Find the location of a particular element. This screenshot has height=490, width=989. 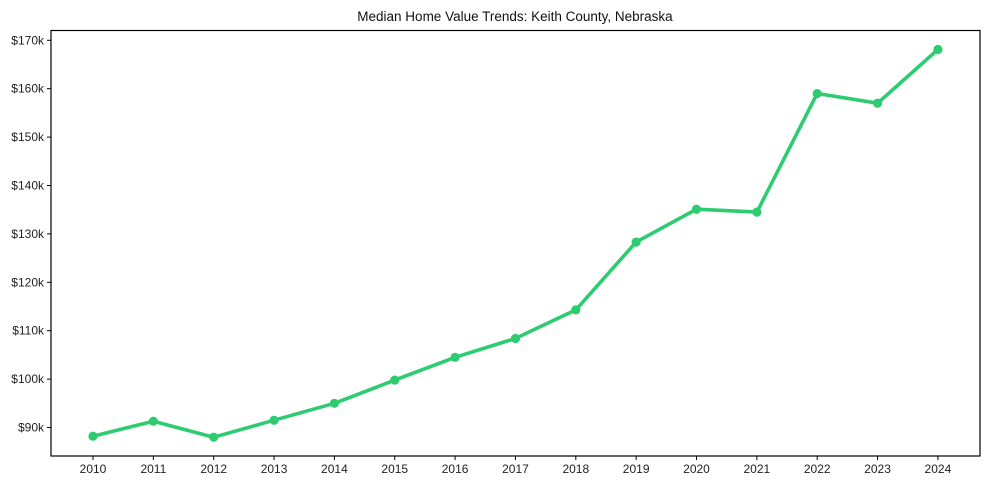

x-tick-label: 2023 is located at coordinates (877, 469).